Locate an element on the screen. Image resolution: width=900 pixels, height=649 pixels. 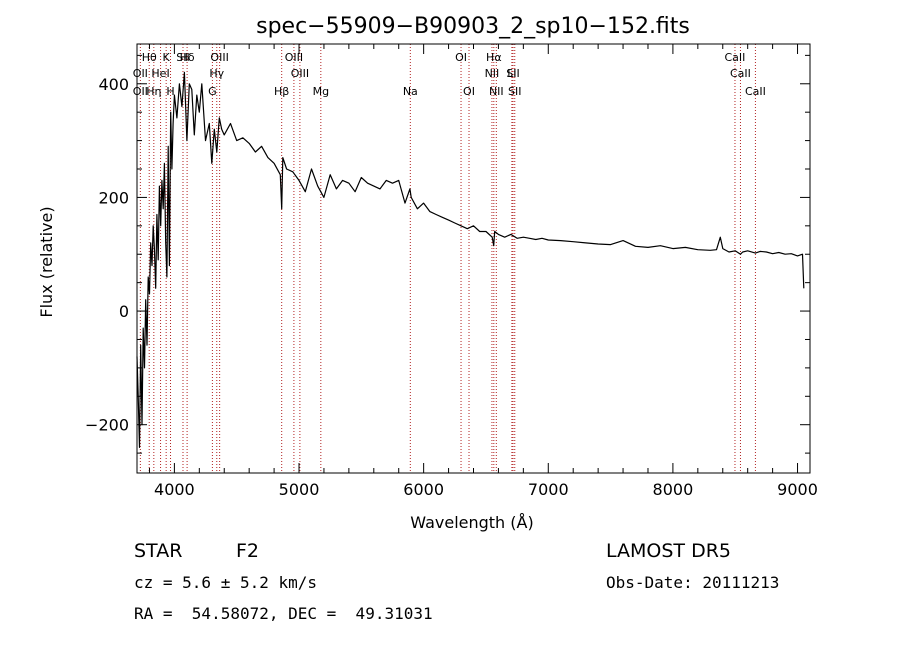
line-label: Hα is located at coordinates (494, 57).